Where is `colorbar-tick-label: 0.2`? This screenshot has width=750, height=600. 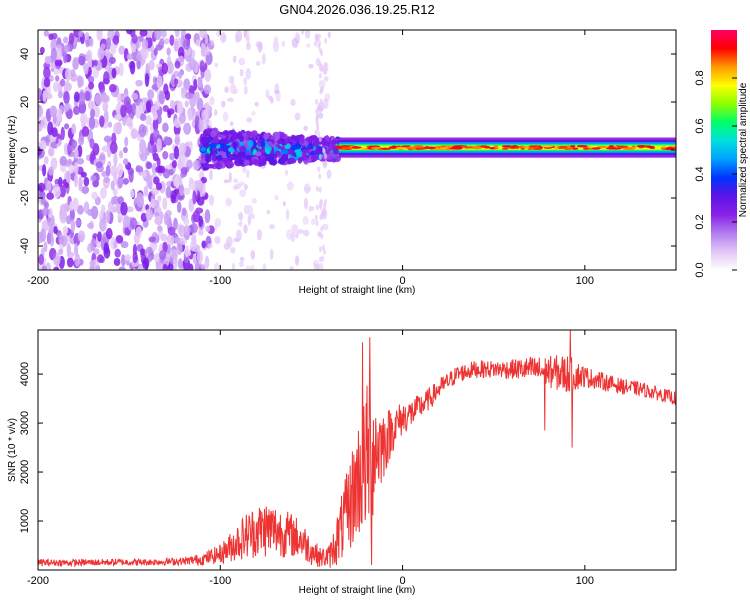 colorbar-tick-label: 0.2 is located at coordinates (700, 221).